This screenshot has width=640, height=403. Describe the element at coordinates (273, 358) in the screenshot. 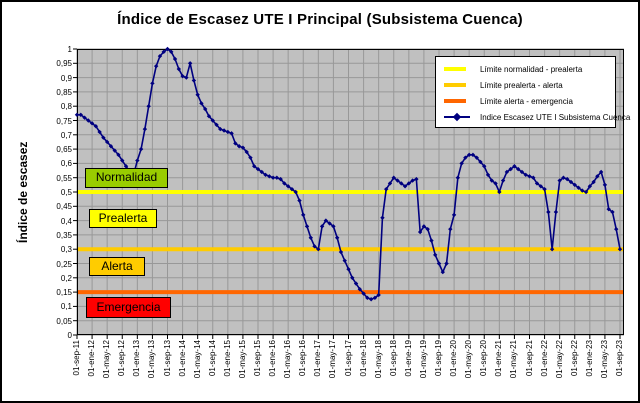

I see `x-tick-label: 01-ene-16` at that location.